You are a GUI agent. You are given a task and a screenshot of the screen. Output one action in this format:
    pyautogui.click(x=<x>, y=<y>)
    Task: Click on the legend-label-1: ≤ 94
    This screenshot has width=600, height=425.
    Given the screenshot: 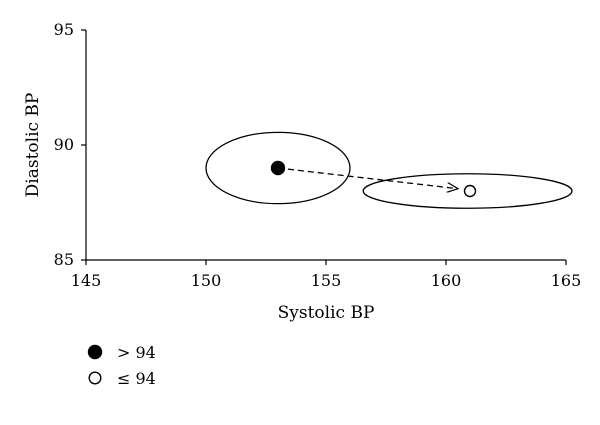 What is the action you would take?
    pyautogui.click(x=136, y=378)
    